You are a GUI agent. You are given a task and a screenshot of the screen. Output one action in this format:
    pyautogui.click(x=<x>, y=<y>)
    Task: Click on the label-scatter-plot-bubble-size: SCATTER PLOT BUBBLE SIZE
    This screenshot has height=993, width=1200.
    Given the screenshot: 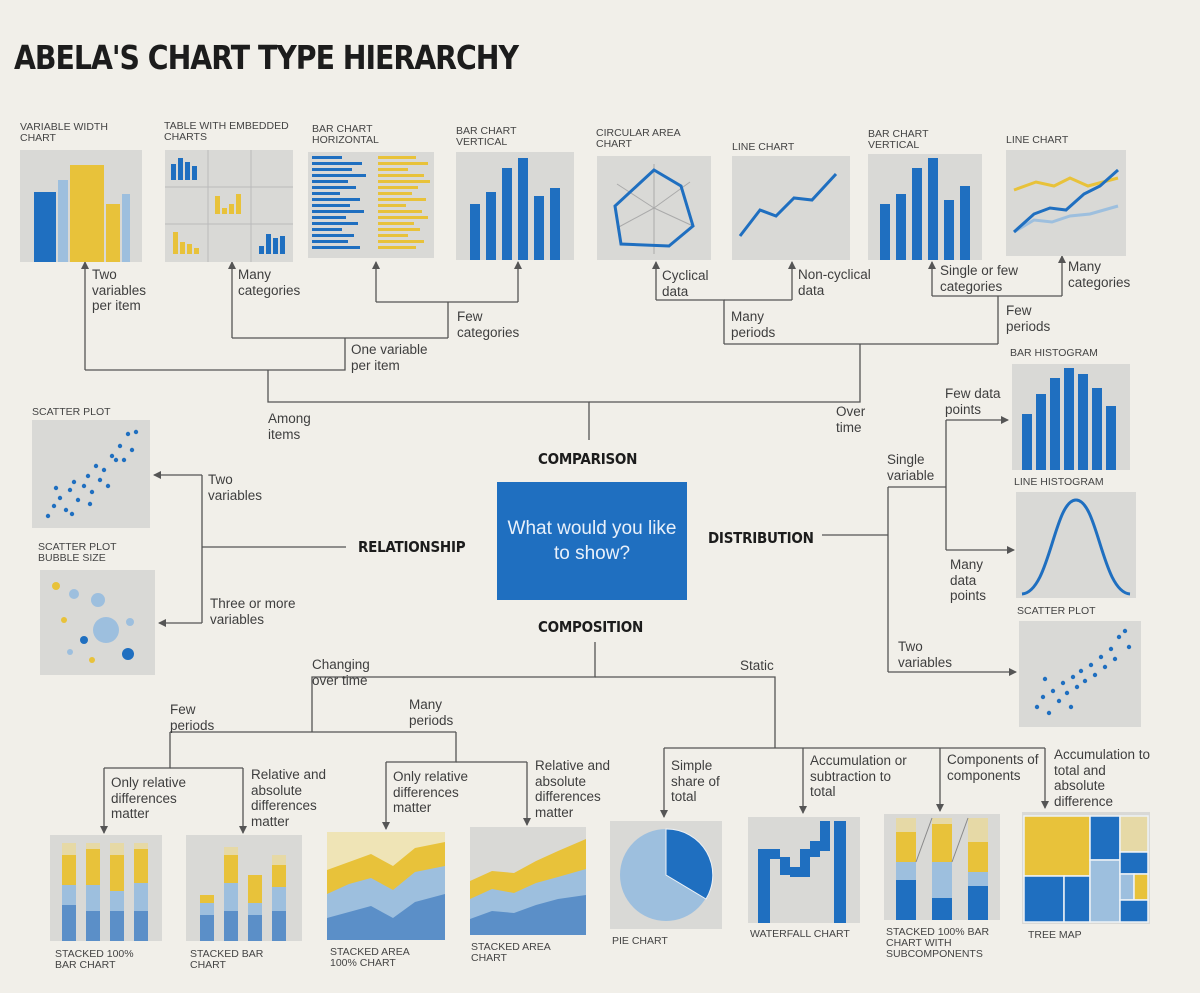 What is the action you would take?
    pyautogui.click(x=77, y=552)
    